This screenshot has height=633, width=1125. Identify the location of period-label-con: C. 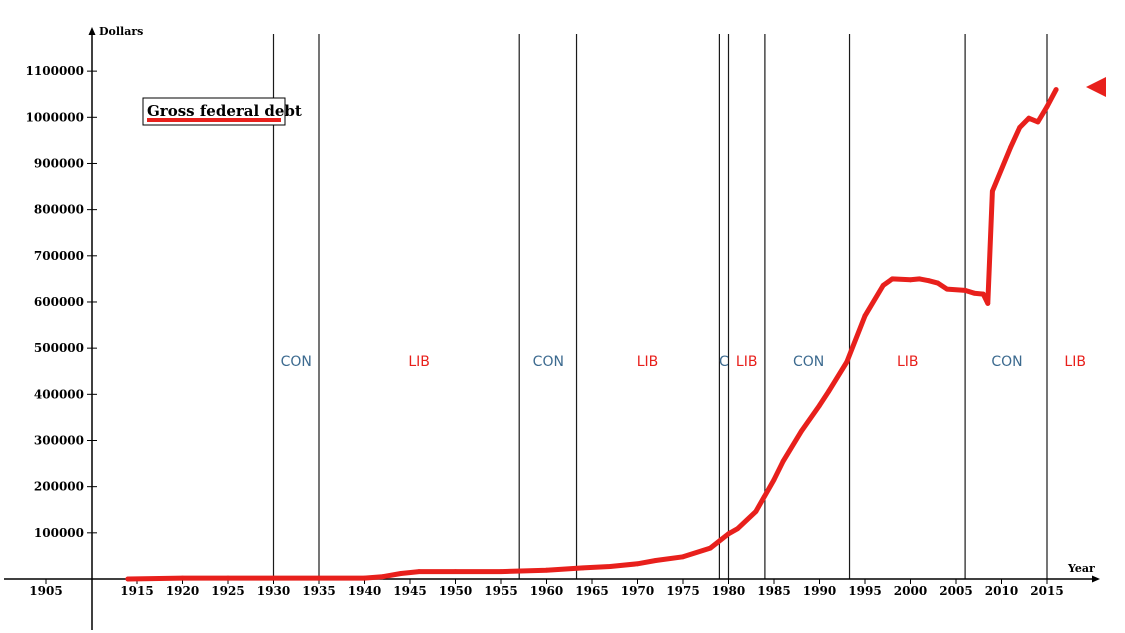
(724, 362).